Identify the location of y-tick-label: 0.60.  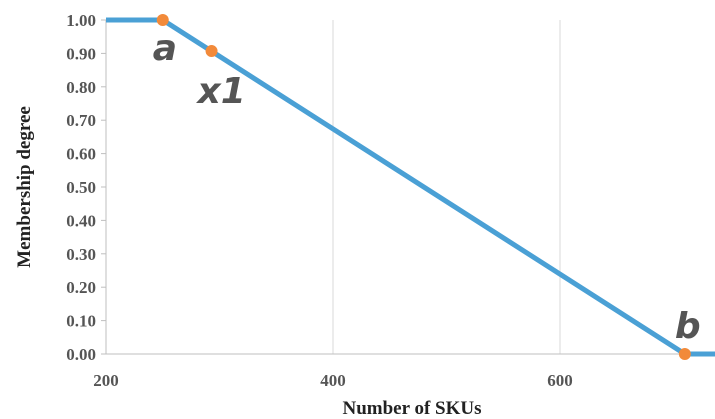
(81, 154).